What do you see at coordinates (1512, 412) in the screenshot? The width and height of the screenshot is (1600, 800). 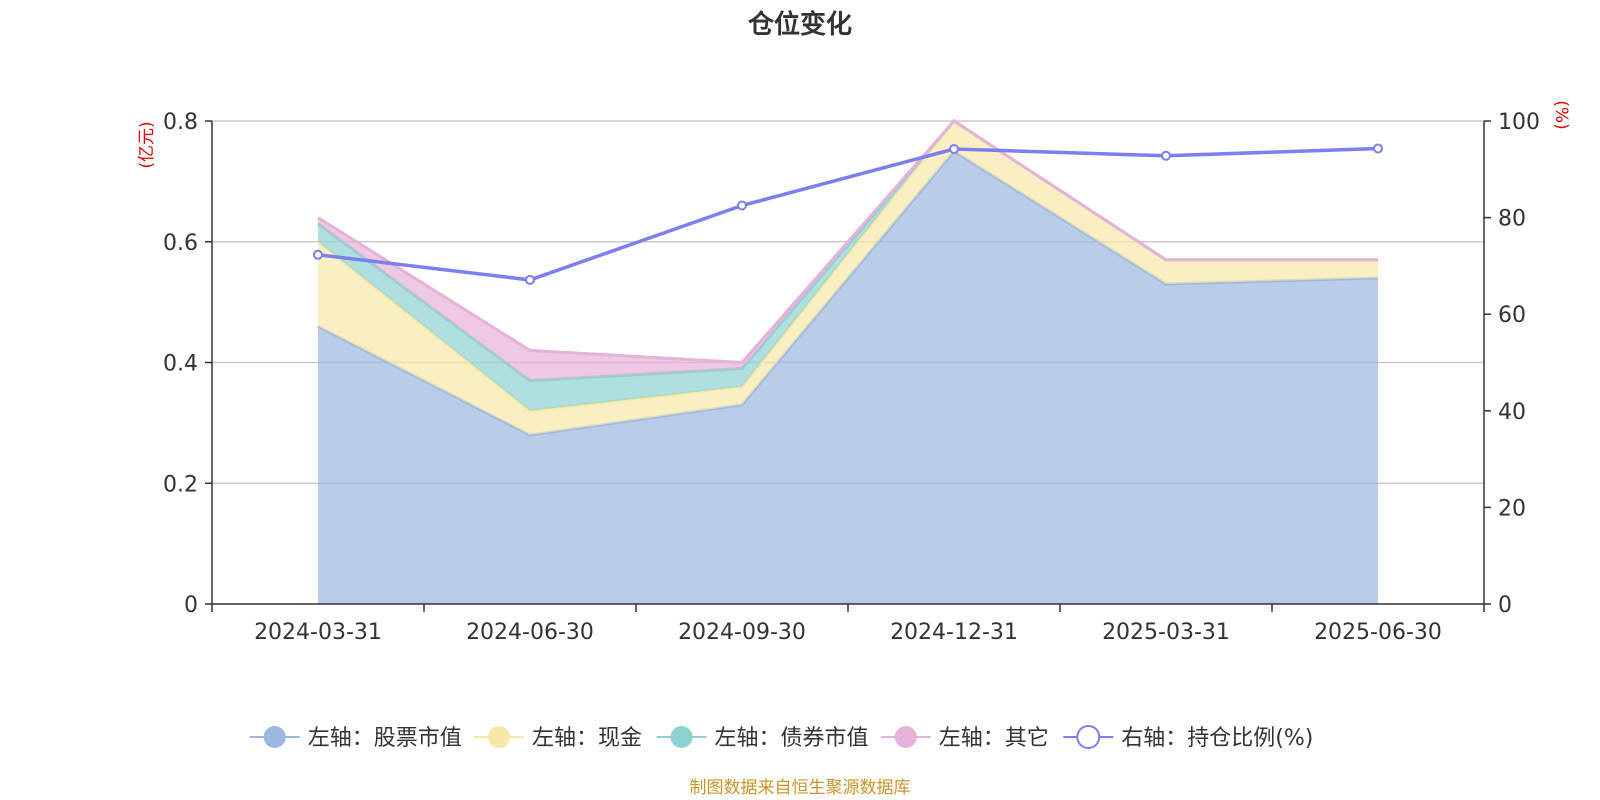 I see `right-tick-label: 40` at bounding box center [1512, 412].